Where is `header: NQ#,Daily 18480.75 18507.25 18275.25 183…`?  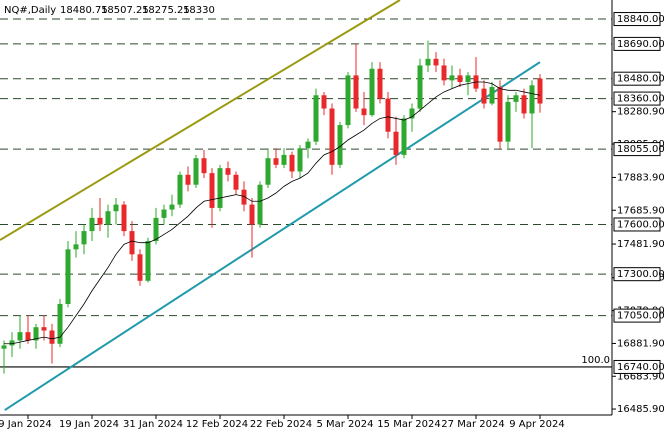 header: NQ#,Daily 18480.75 18507.25 18275.25 183… is located at coordinates (109, 10).